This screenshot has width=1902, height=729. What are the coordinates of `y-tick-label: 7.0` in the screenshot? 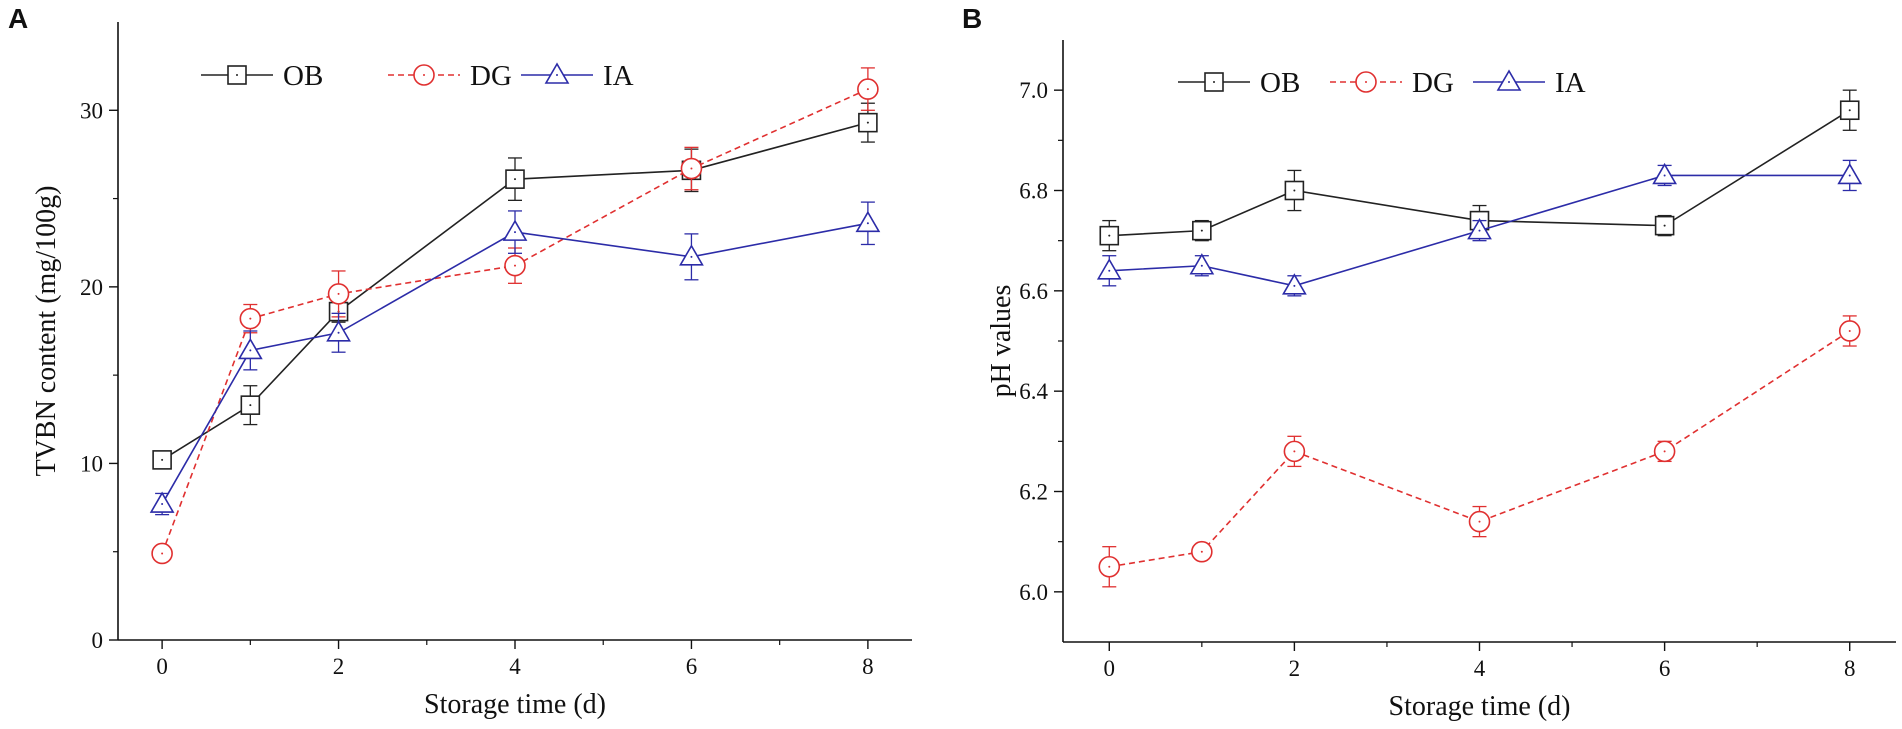 It's located at (1033, 90).